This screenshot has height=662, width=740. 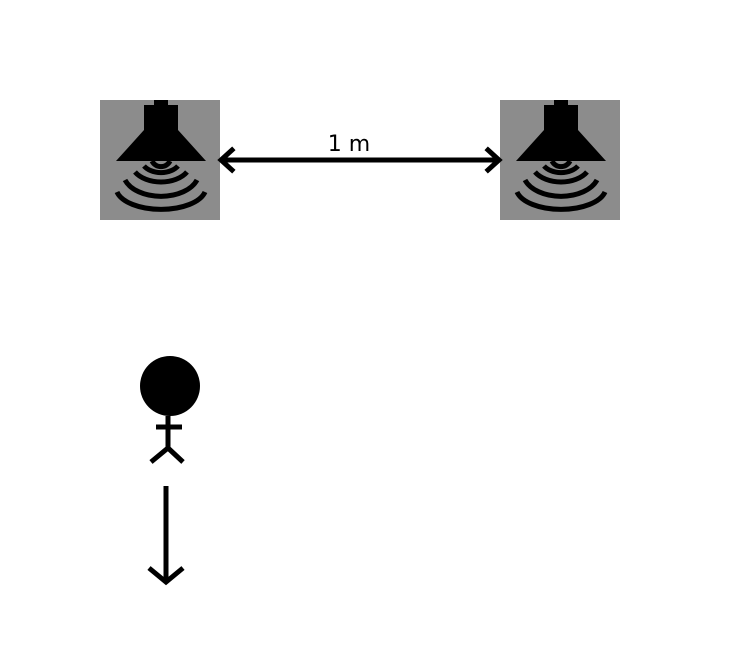 What do you see at coordinates (166, 536) in the screenshot?
I see `arrow-down-icon` at bounding box center [166, 536].